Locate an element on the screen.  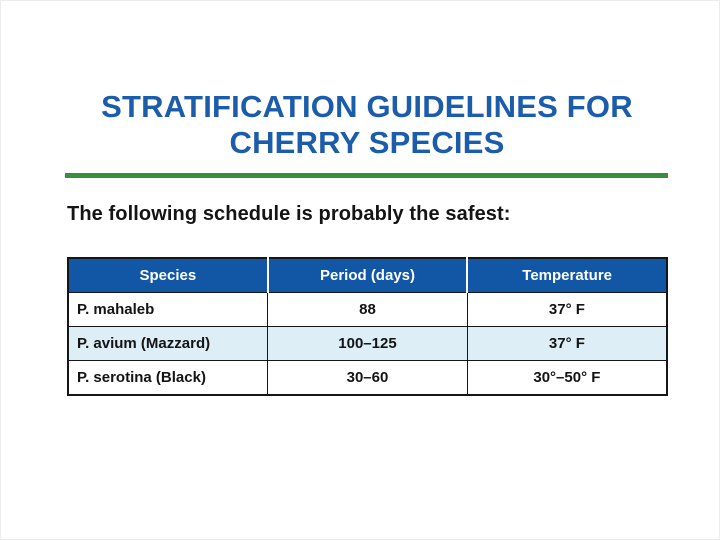
col-header-temperature: Temperature is located at coordinates (566, 275).